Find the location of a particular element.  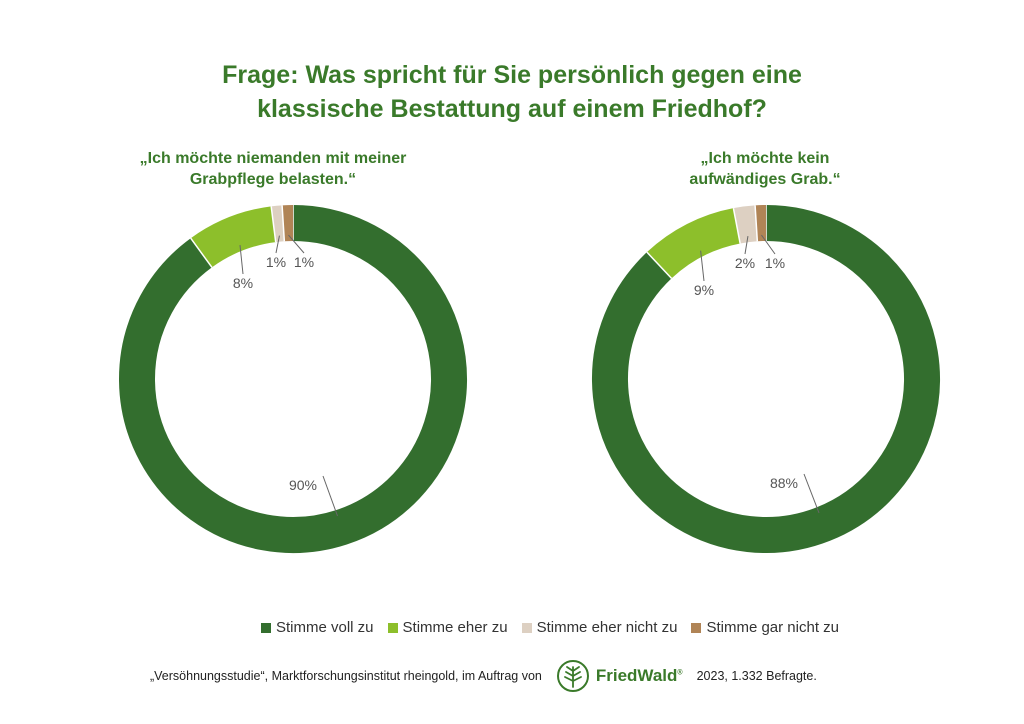

chart-2-label-1: 88% is located at coordinates (784, 483).